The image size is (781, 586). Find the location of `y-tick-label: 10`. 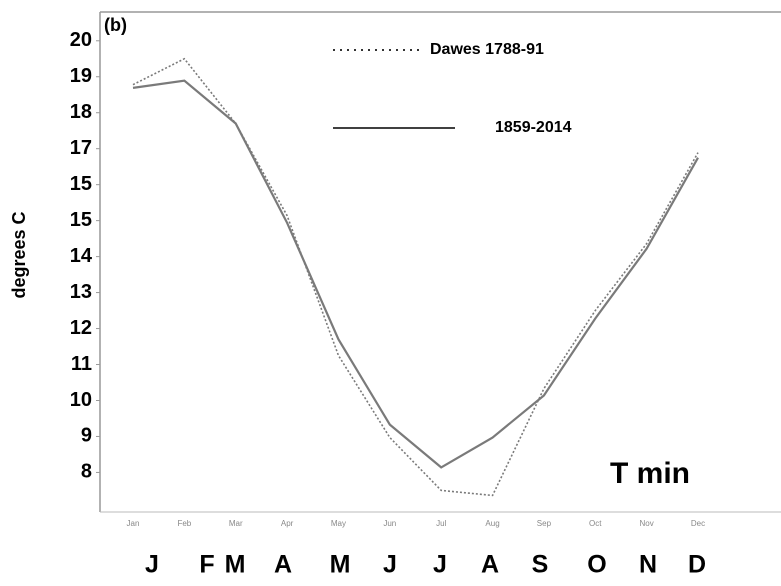

y-tick-label: 10 is located at coordinates (81, 400).